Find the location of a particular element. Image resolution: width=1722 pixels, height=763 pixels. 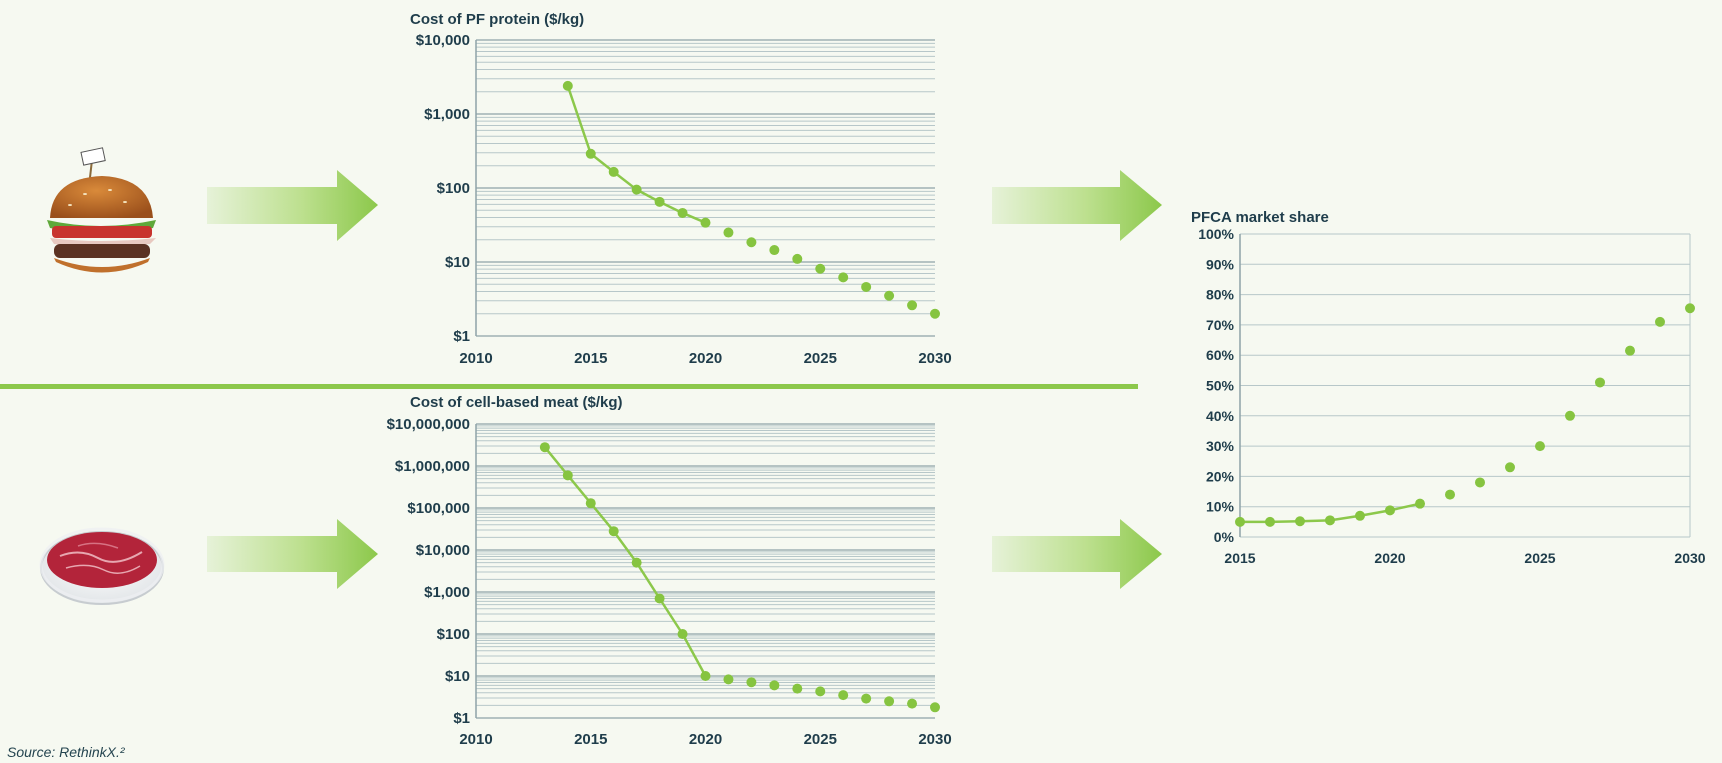

y-tick-label: 90% is located at coordinates (1220, 264).